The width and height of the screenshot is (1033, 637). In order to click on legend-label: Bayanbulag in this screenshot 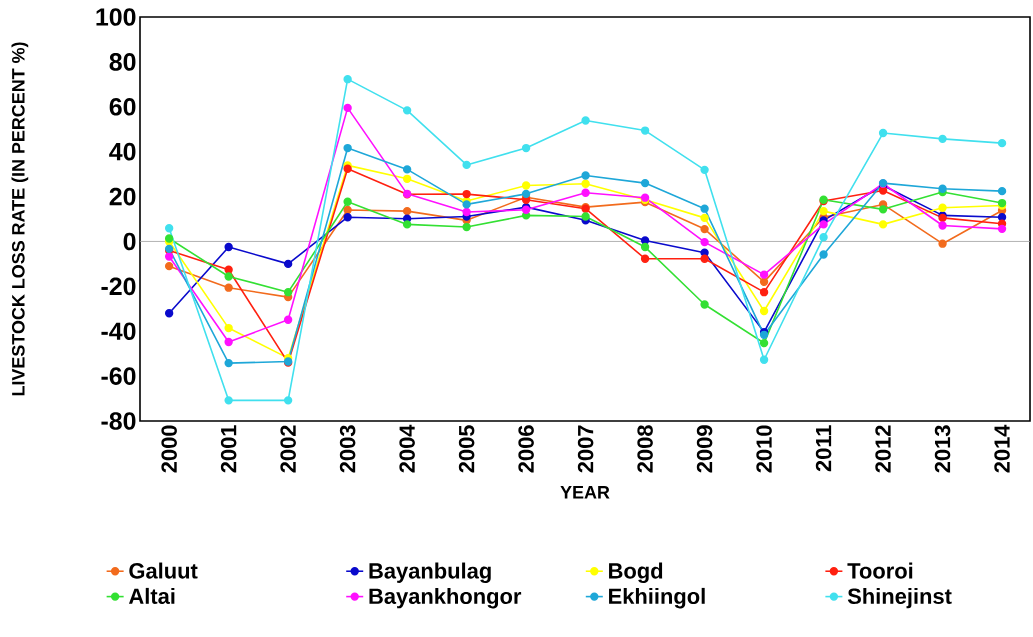, I will do `click(430, 573)`.